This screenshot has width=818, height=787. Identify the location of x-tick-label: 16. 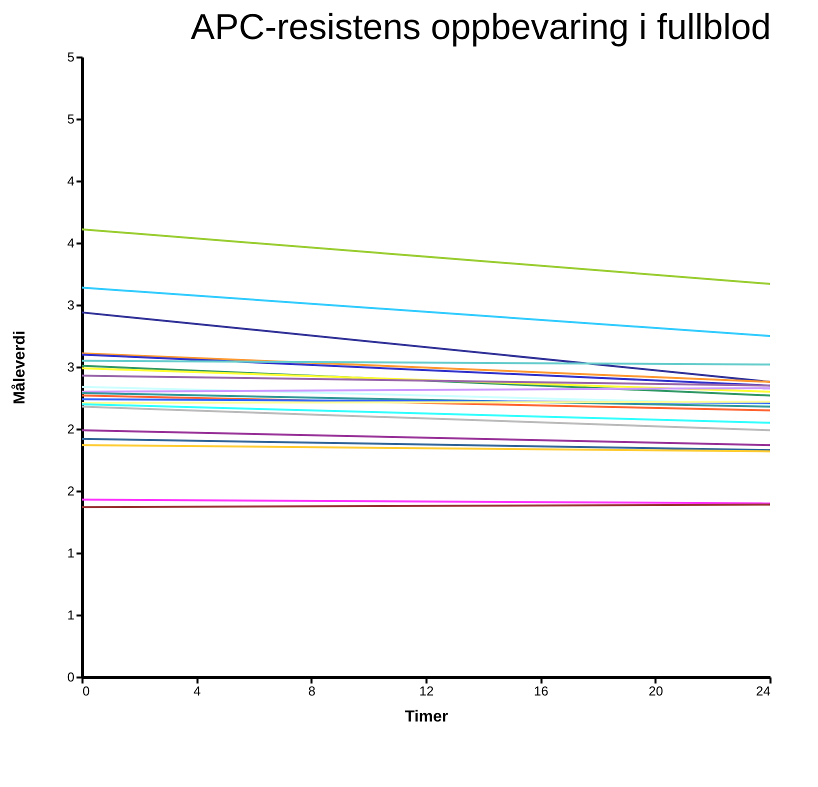
(541, 691).